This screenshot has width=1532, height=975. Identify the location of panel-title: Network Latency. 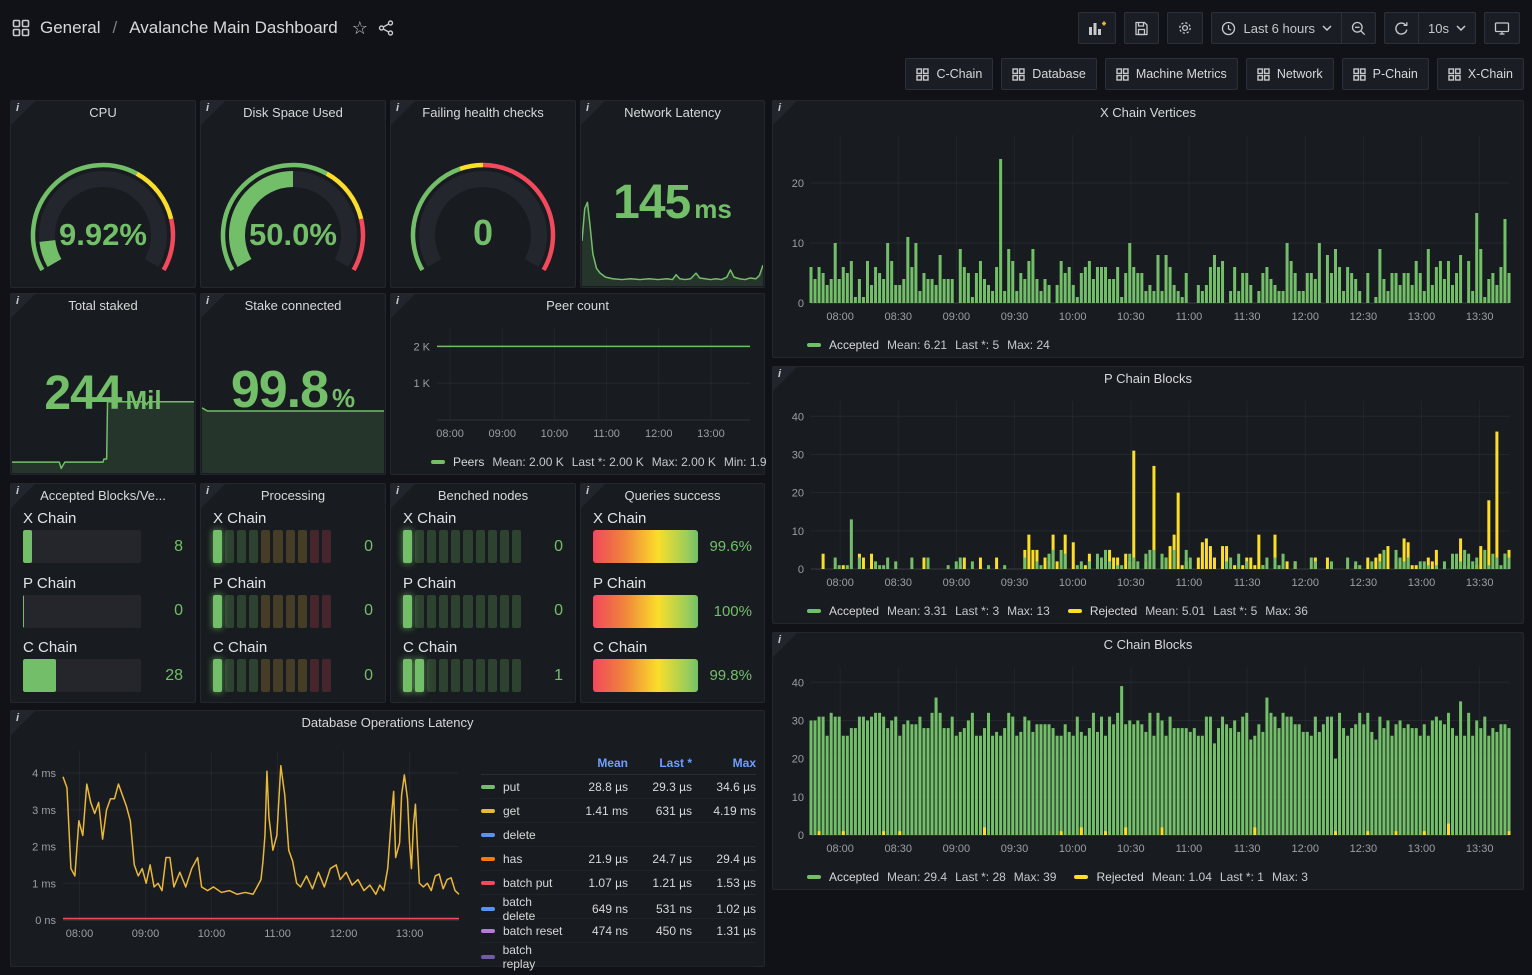
(672, 112).